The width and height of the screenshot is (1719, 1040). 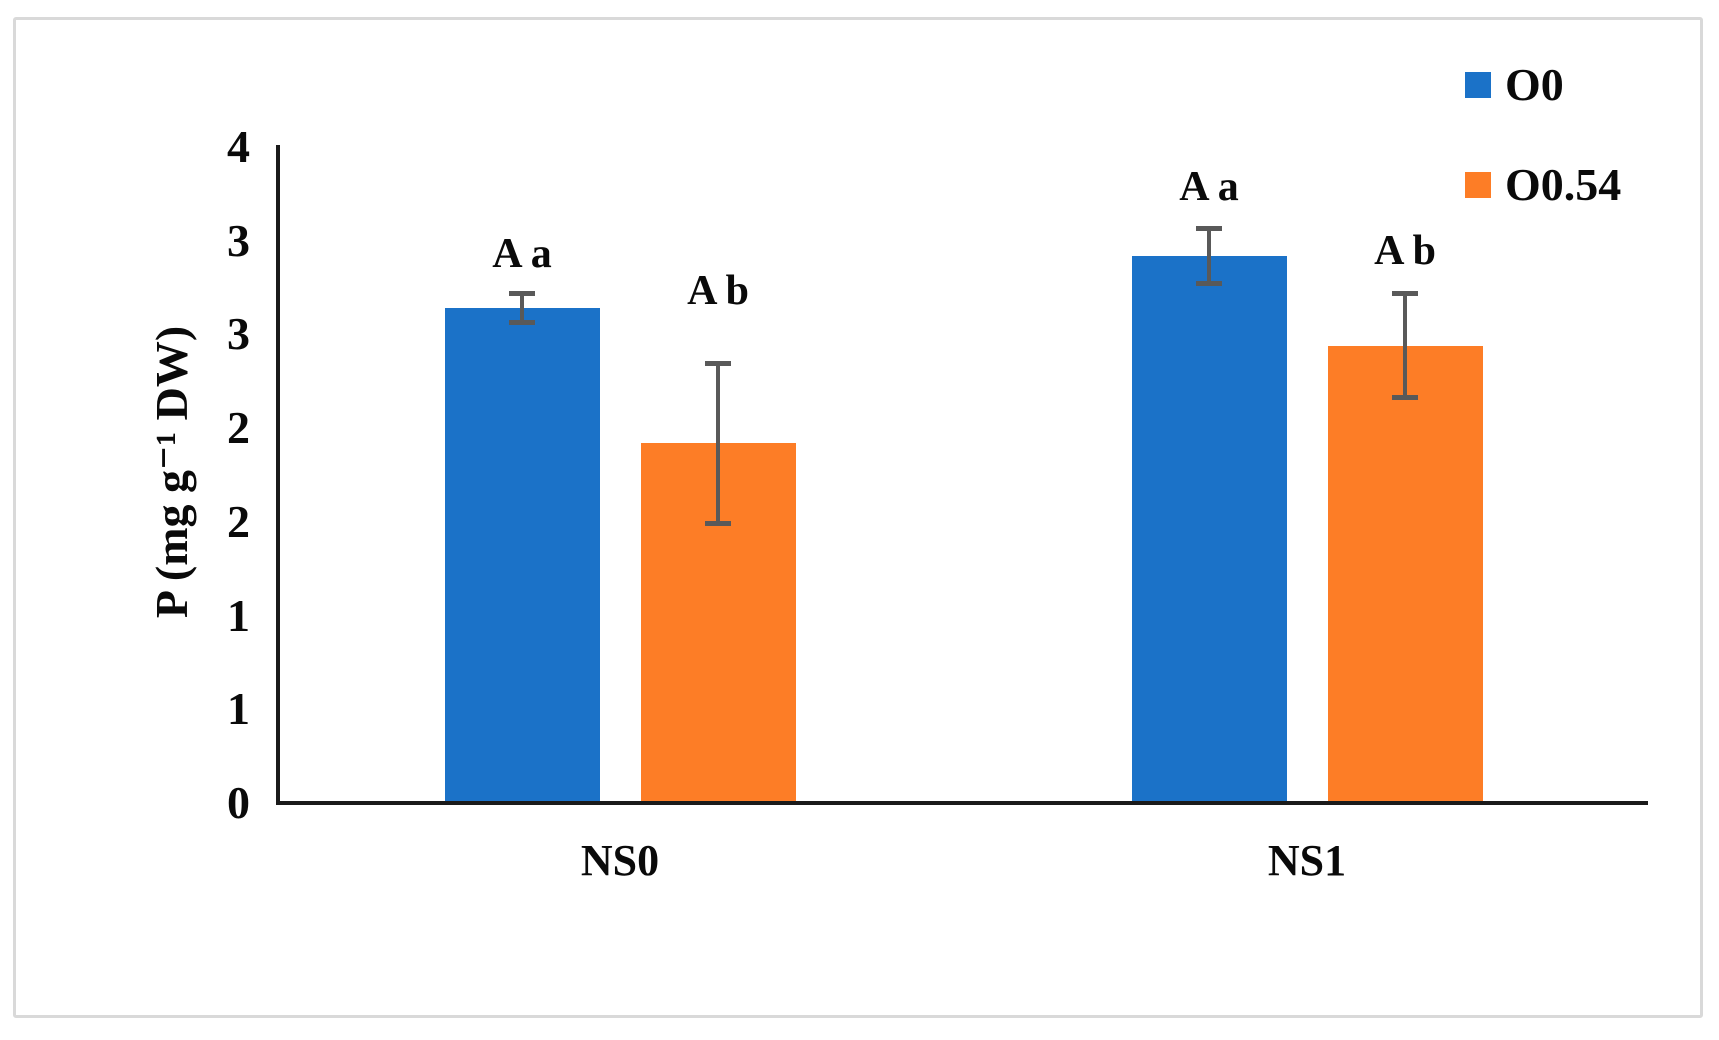 What do you see at coordinates (522, 555) in the screenshot?
I see `bar-O0-NS0` at bounding box center [522, 555].